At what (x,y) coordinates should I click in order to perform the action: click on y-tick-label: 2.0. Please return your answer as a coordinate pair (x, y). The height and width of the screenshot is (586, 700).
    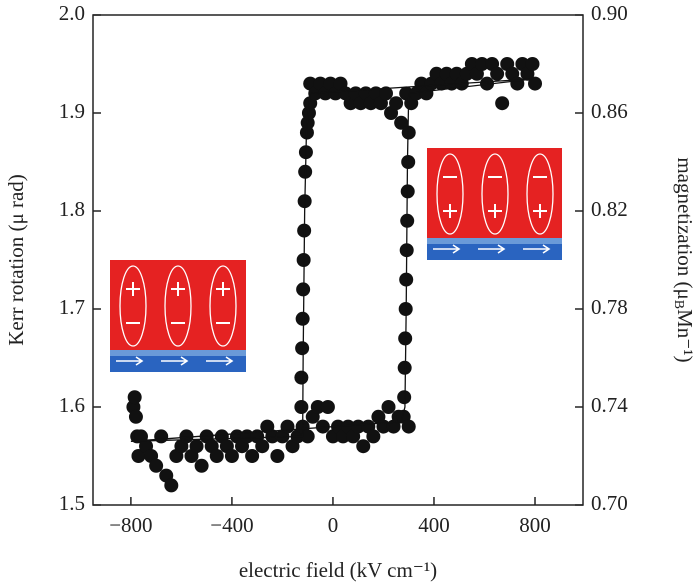
    Looking at the image, I should click on (72, 13).